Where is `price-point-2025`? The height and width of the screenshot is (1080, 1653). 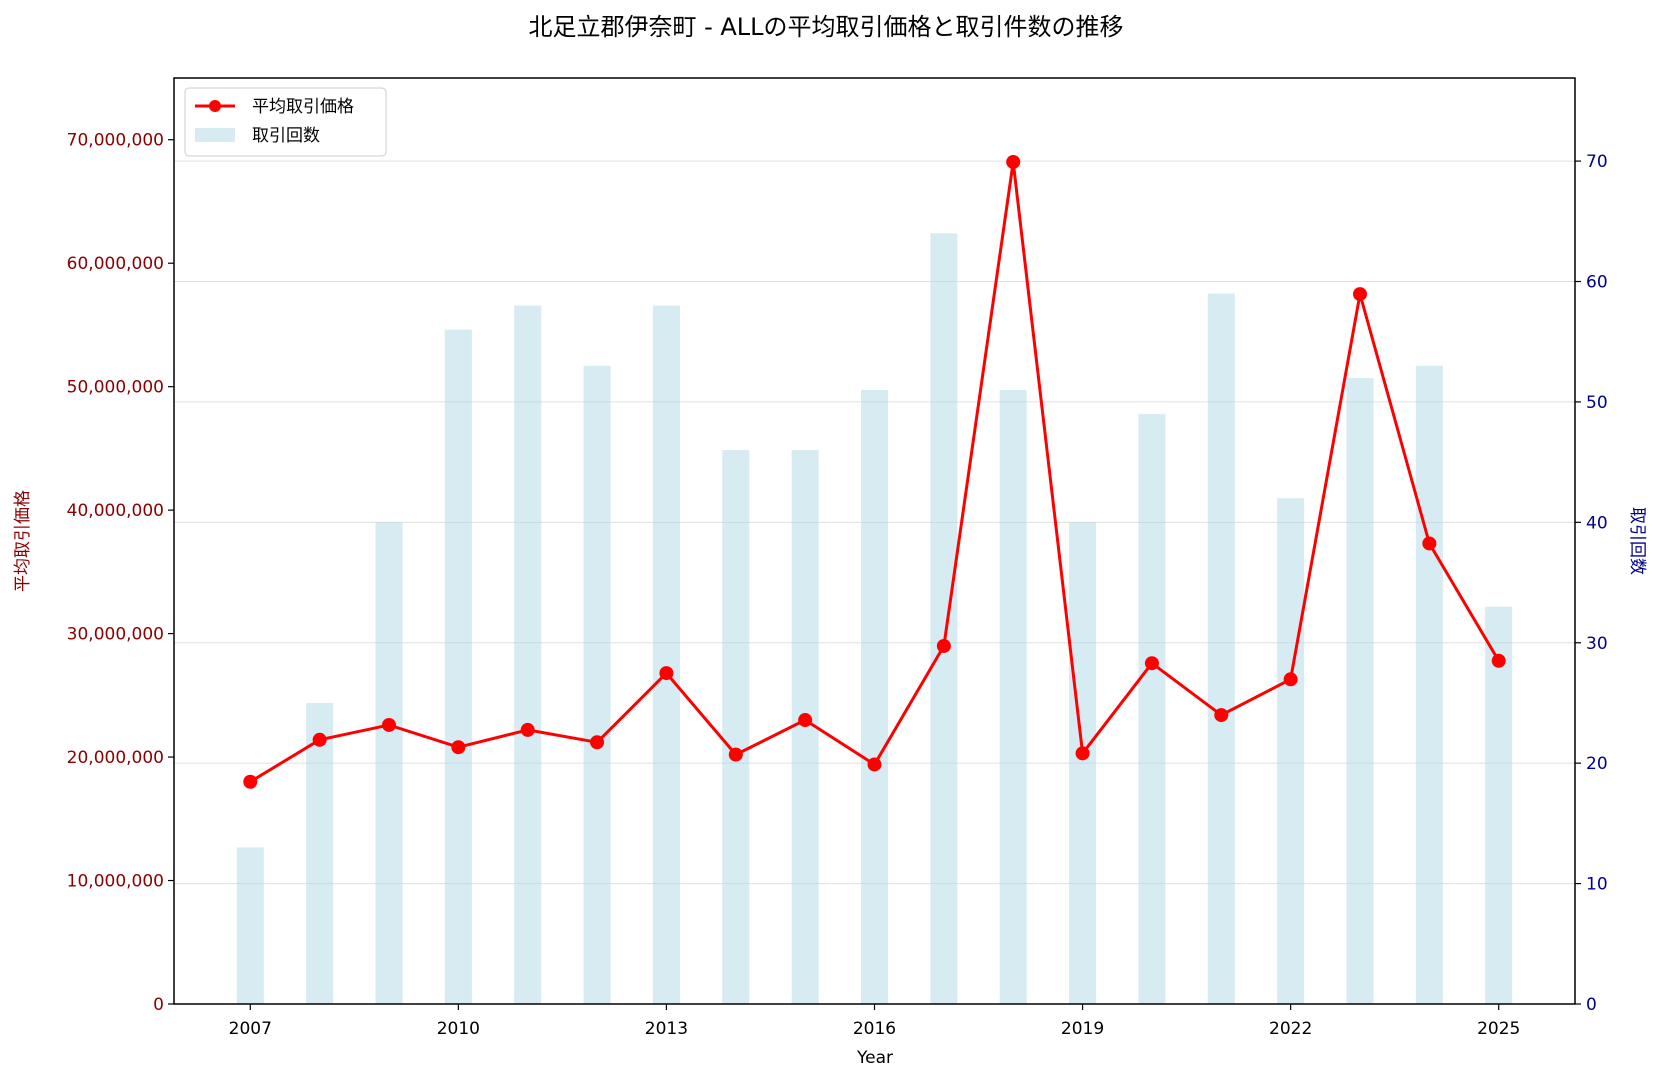 price-point-2025 is located at coordinates (1498, 660).